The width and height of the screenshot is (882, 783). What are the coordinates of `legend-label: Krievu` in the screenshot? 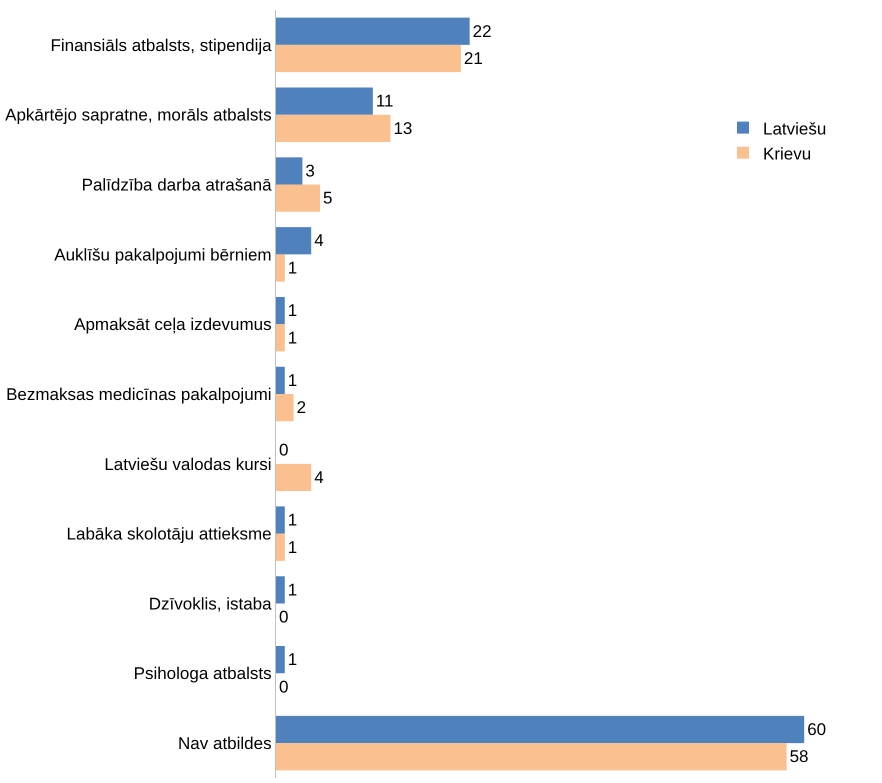 It's located at (787, 154).